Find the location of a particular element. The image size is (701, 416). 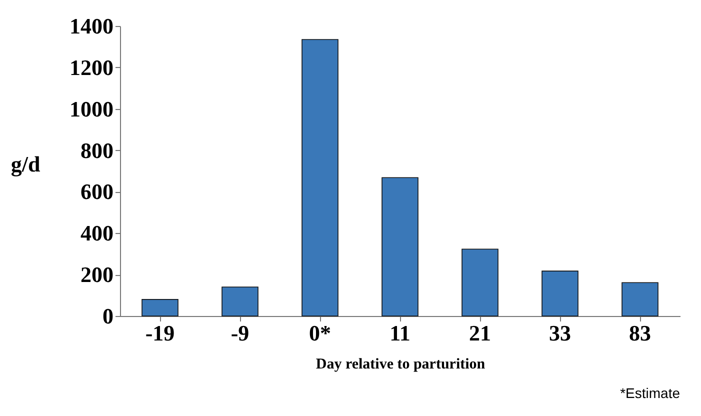

x-tick-label: 0* is located at coordinates (320, 333).